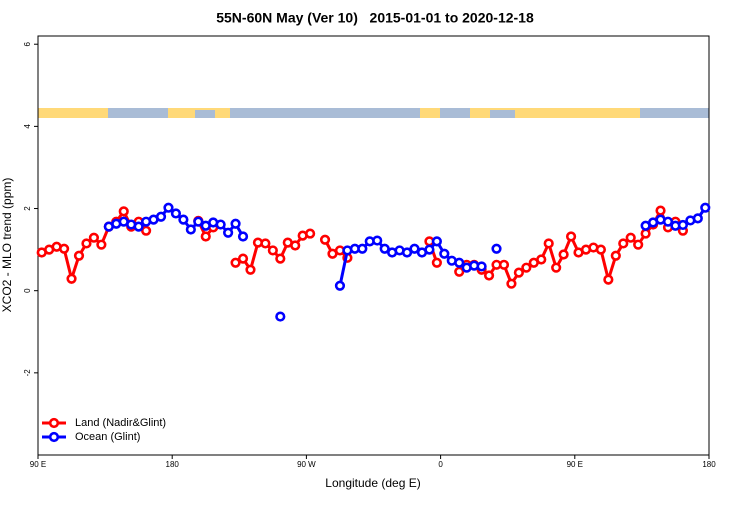 The width and height of the screenshot is (750, 505). Describe the element at coordinates (27, 208) in the screenshot. I see `y-tick-label: 2` at that location.